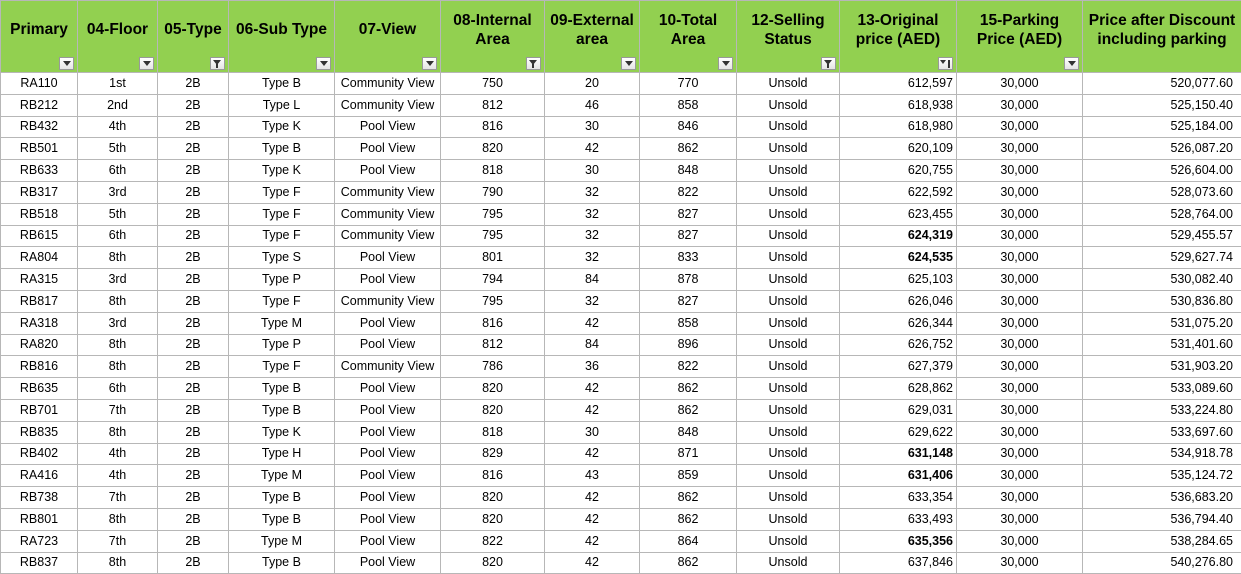  What do you see at coordinates (118, 214) in the screenshot?
I see `cell-floor: 5th` at bounding box center [118, 214].